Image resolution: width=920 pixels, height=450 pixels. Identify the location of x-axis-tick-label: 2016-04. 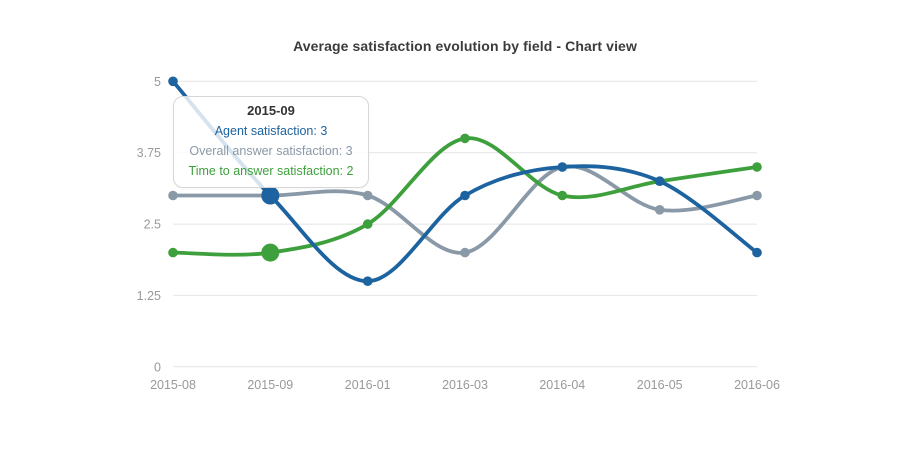
(562, 385).